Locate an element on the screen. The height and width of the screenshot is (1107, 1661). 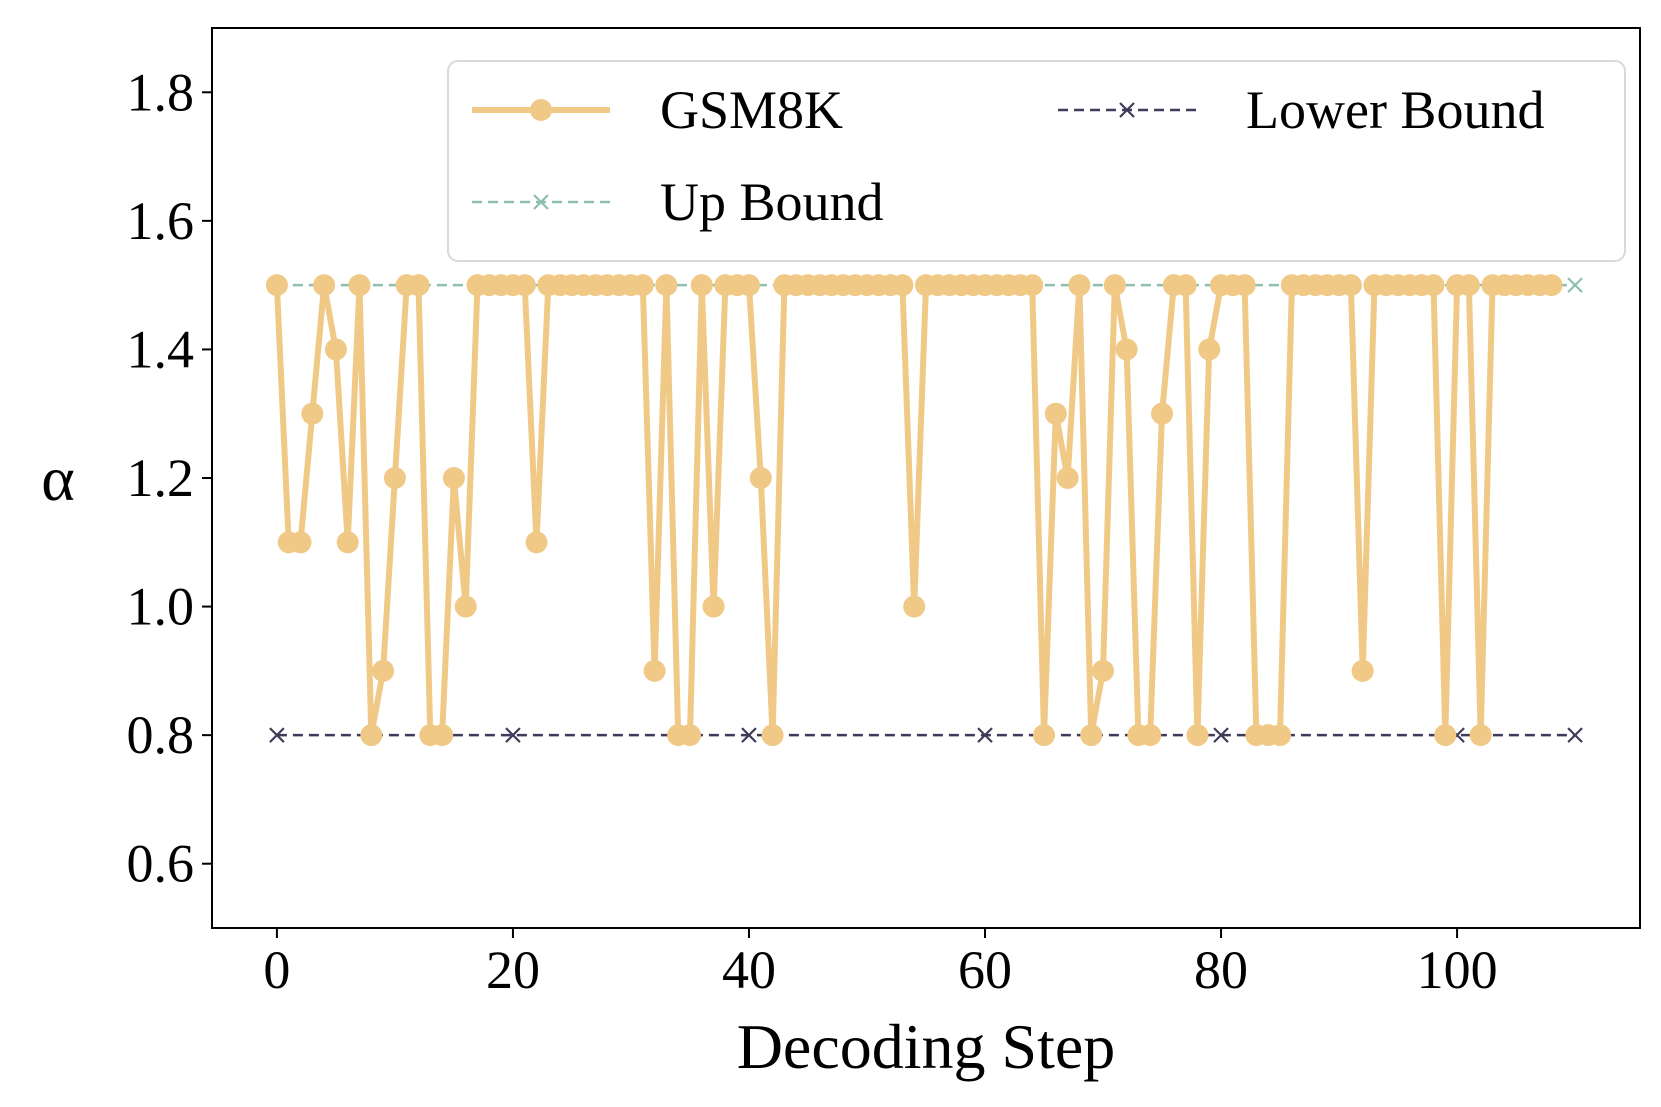
y-tick-label: 1.0 is located at coordinates (161, 607).